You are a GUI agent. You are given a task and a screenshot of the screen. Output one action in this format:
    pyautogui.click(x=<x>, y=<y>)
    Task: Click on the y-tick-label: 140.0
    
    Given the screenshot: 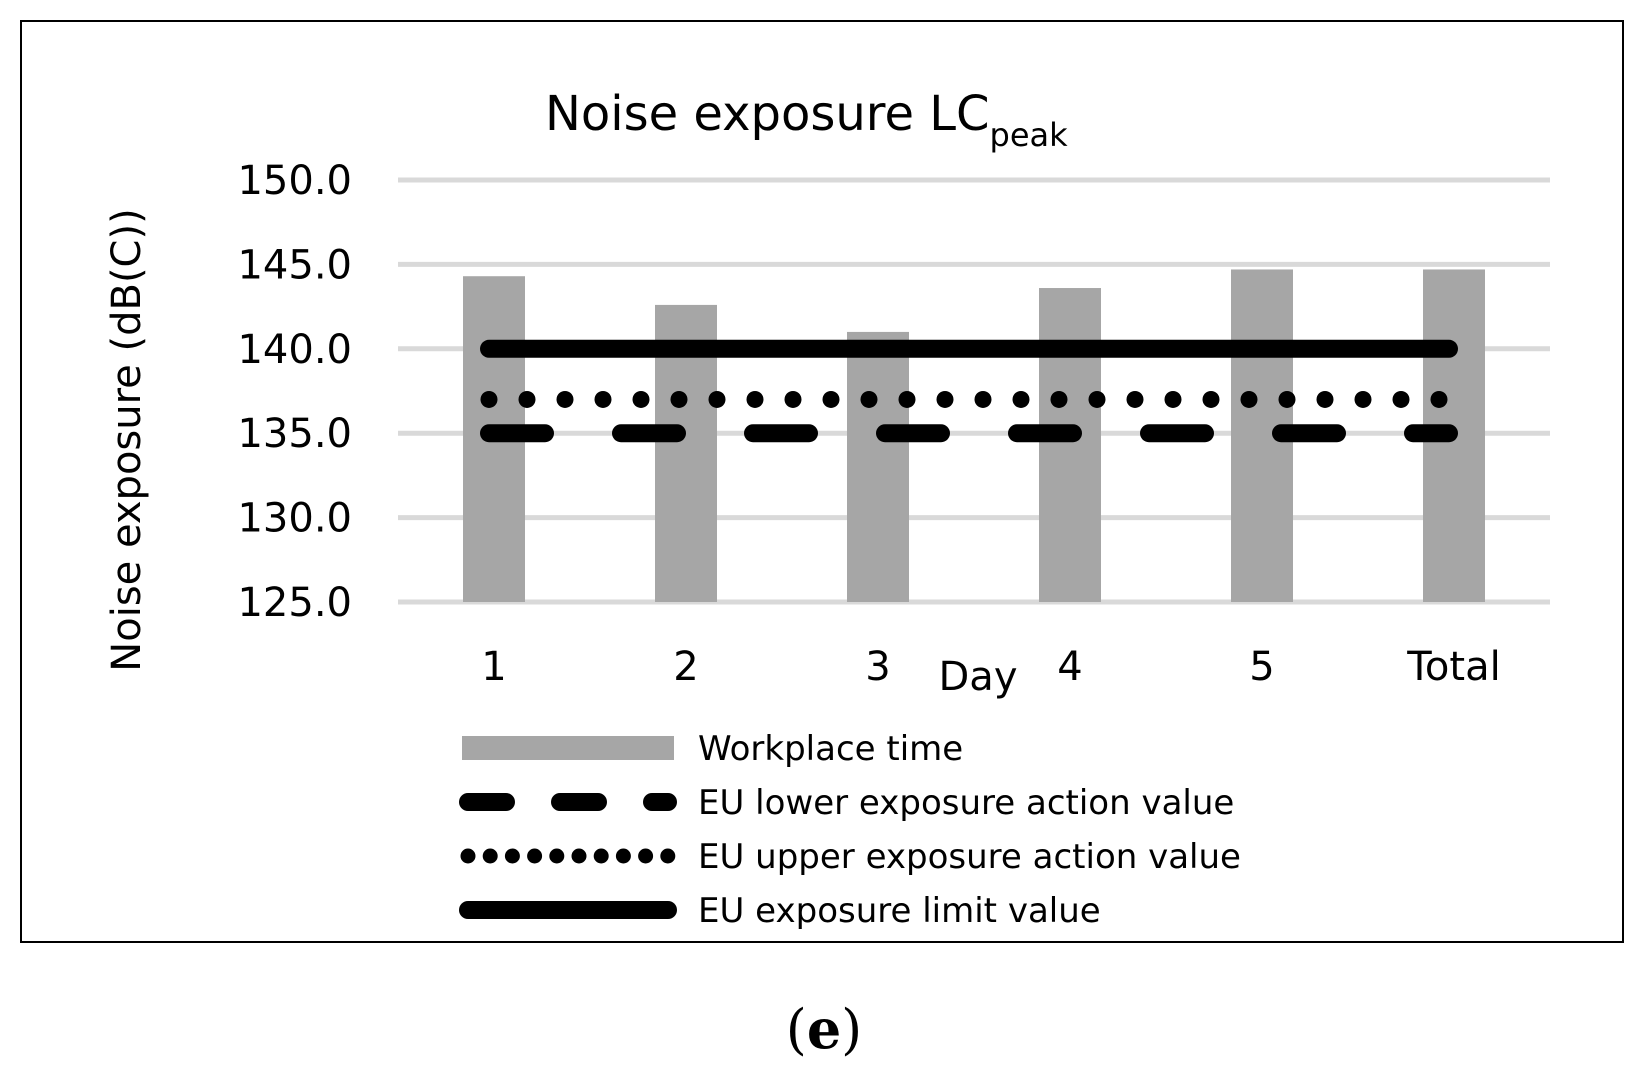 What is the action you would take?
    pyautogui.click(x=294, y=350)
    